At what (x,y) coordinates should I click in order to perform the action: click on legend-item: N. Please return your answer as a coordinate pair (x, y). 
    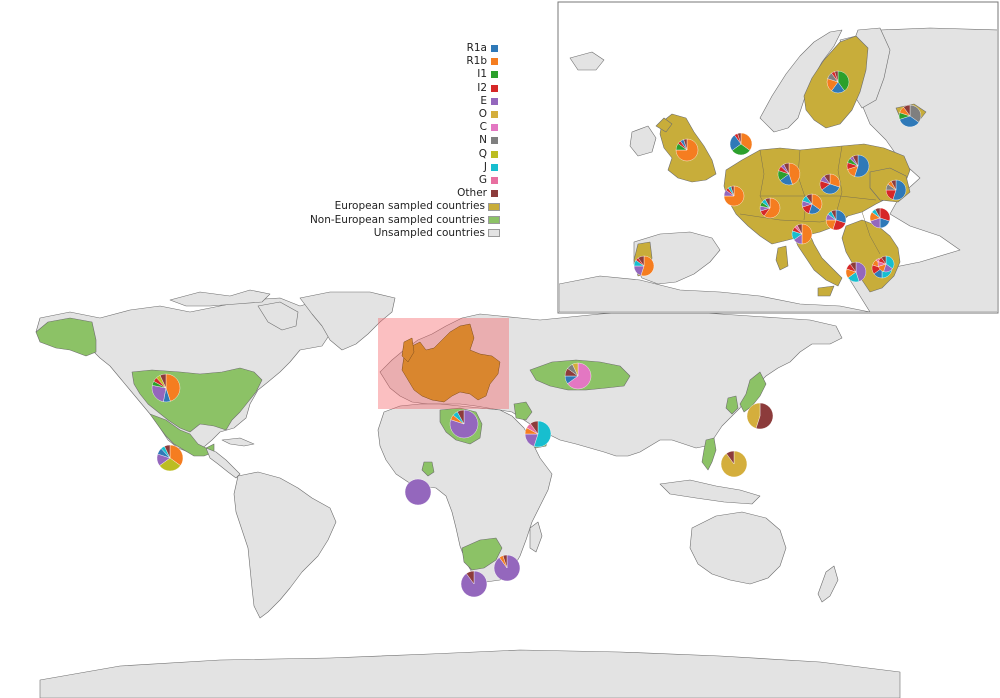
    Looking at the image, I should click on (391, 140).